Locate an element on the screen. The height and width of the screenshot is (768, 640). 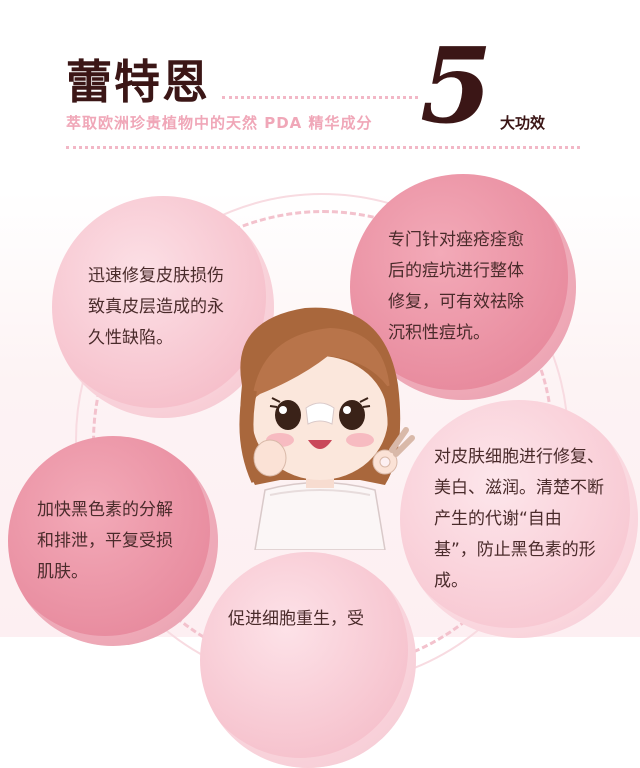
effect-bubble-4: 对皮肤细胞进行修复、美白、滋润。清楚不断产生的代谢“自由基”，防止黑色素的形成。 is located at coordinates (519, 519).